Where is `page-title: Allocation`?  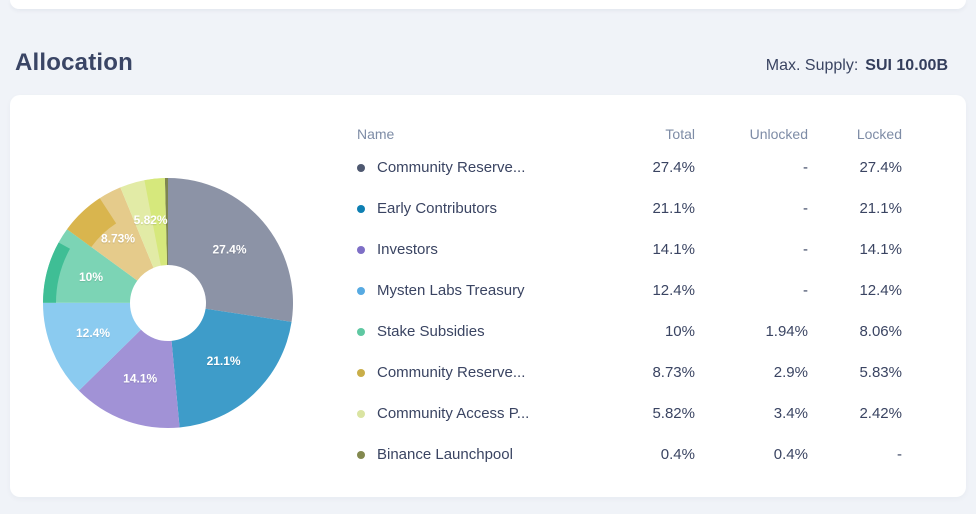
page-title: Allocation is located at coordinates (74, 62).